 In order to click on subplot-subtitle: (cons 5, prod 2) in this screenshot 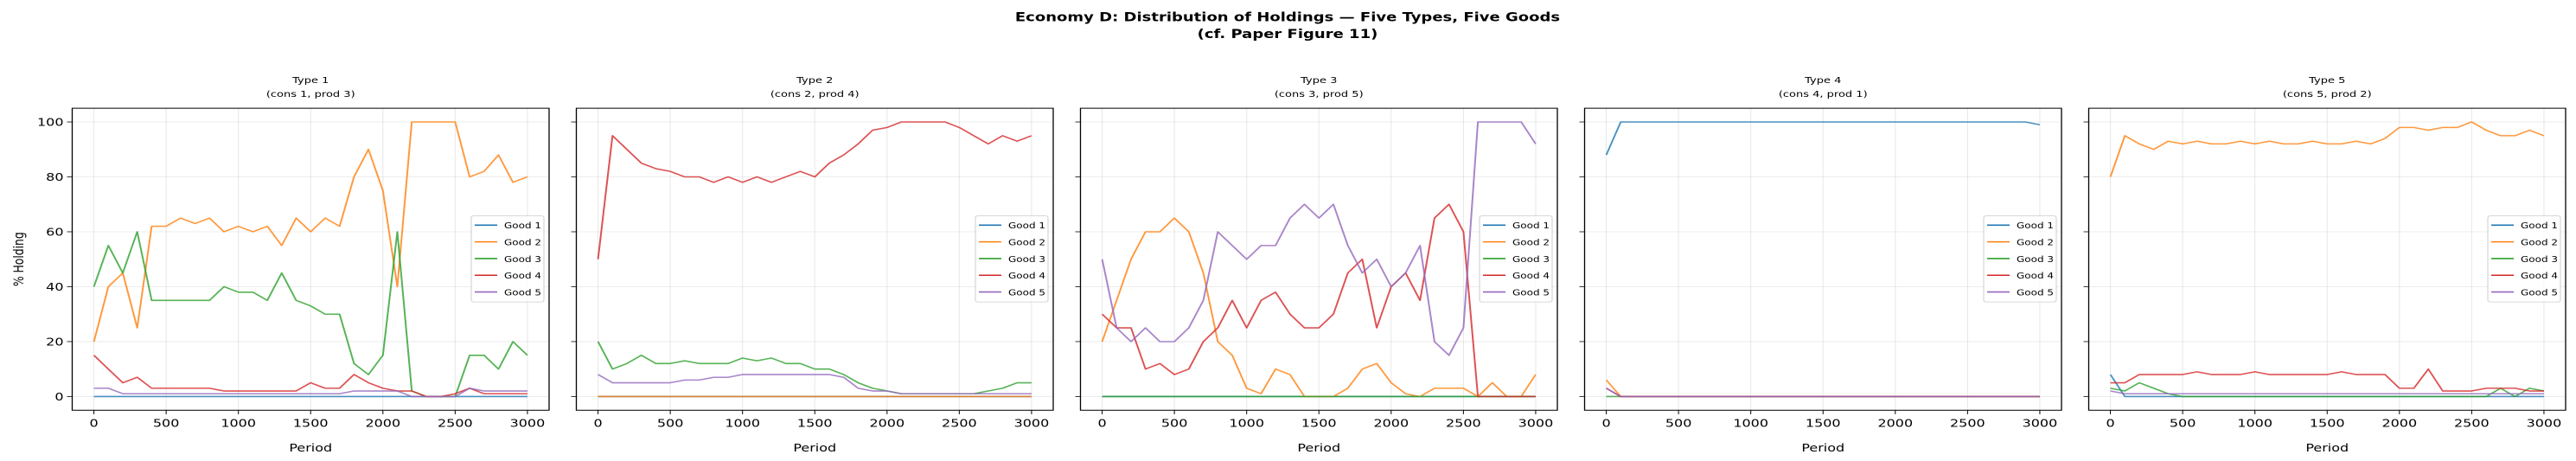, I will do `click(2328, 93)`.